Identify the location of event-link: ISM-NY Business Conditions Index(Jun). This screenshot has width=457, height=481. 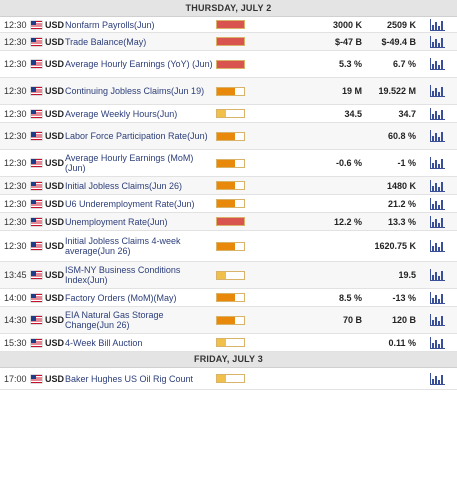
(123, 275).